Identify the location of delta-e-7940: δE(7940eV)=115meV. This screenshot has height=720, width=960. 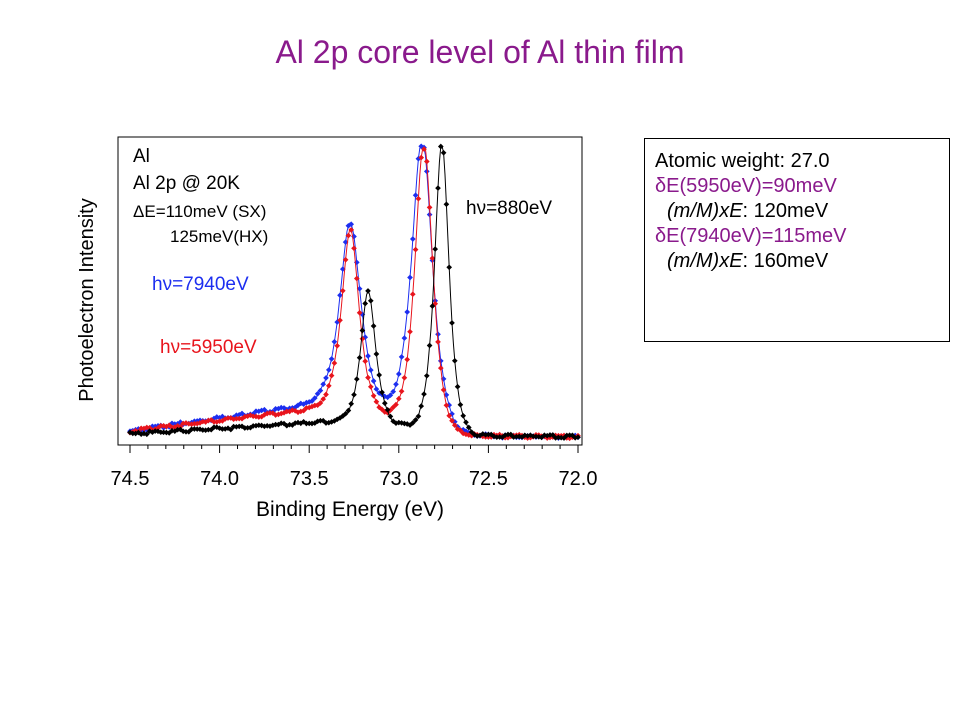
(751, 236).